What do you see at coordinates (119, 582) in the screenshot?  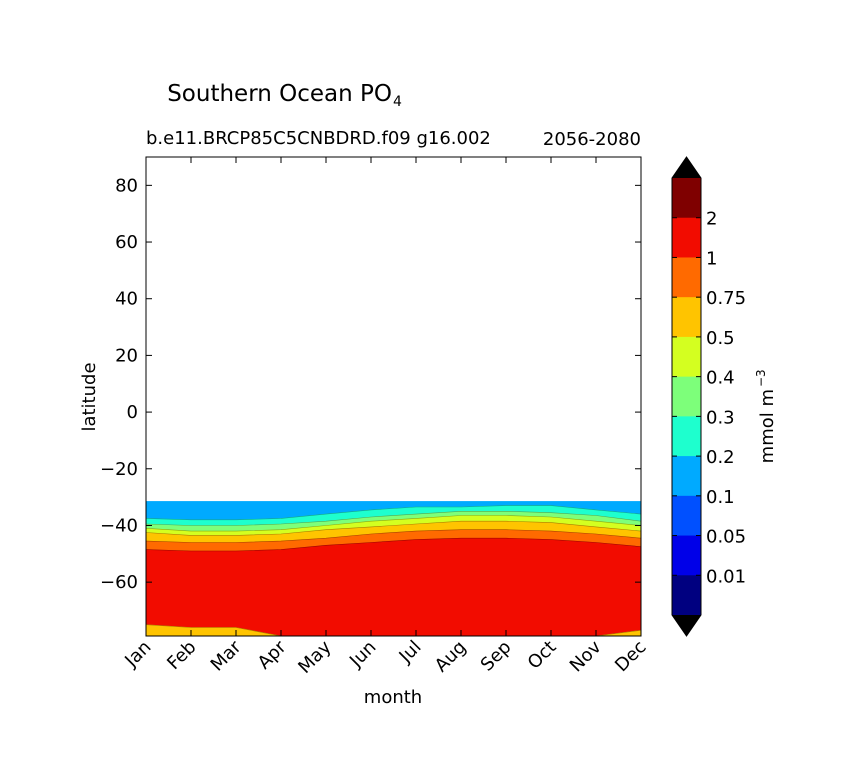 I see `y-tick-label: −60` at bounding box center [119, 582].